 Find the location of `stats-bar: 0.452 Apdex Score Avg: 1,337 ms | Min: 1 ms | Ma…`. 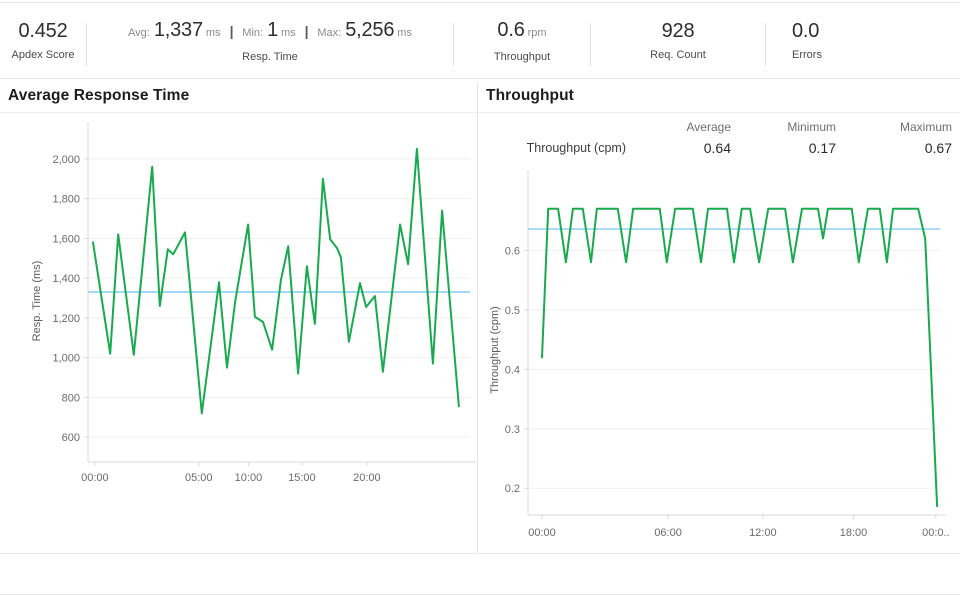

stats-bar: 0.452 Apdex Score Avg: 1,337 ms | Min: 1 ms | Ma… is located at coordinates (480, 41).